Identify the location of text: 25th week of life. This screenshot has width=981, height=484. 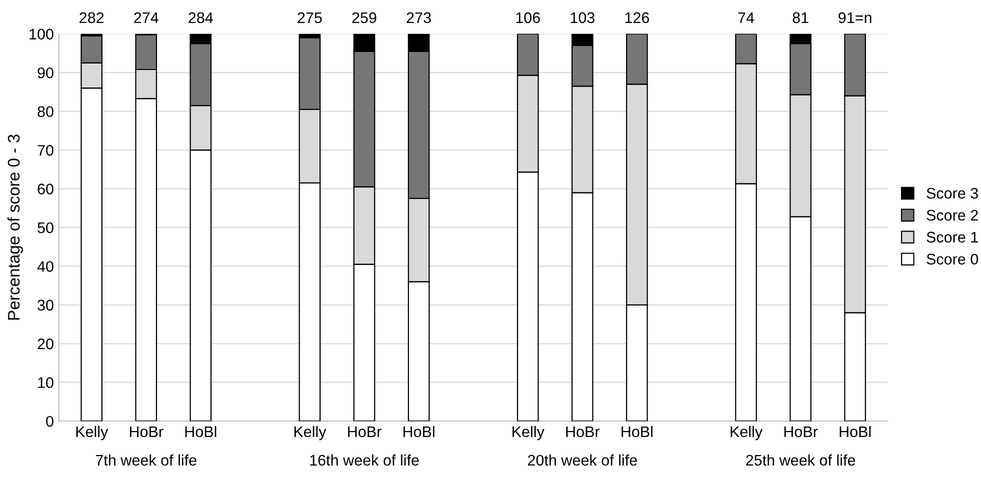
(801, 460).